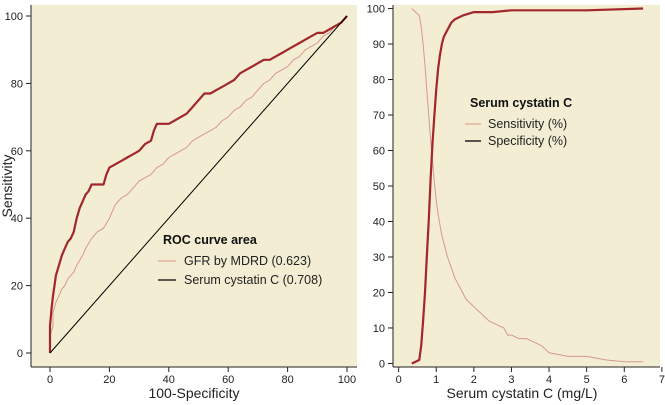 The width and height of the screenshot is (665, 405). I want to click on roc-y-tick-label: 80, so click(17, 84).